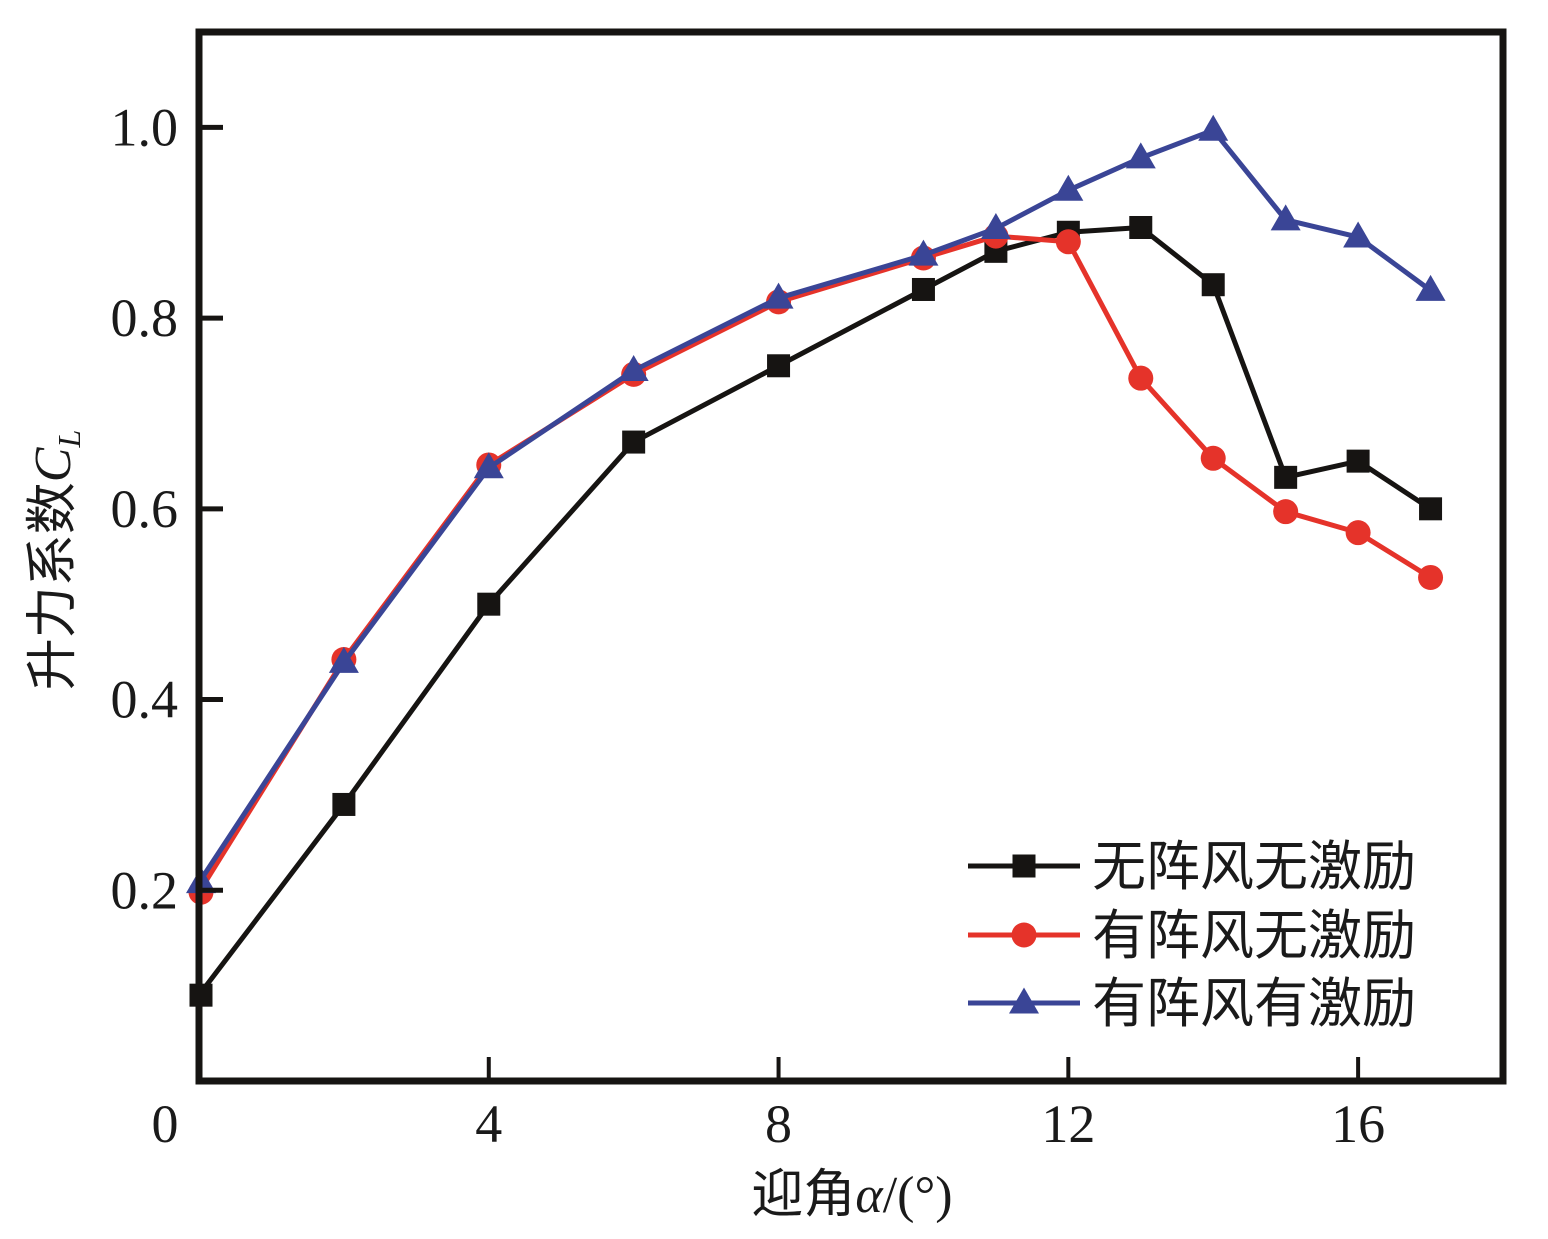 This screenshot has height=1239, width=1548. Describe the element at coordinates (145, 890) in the screenshot. I see `y-tick-label: 0.2` at that location.